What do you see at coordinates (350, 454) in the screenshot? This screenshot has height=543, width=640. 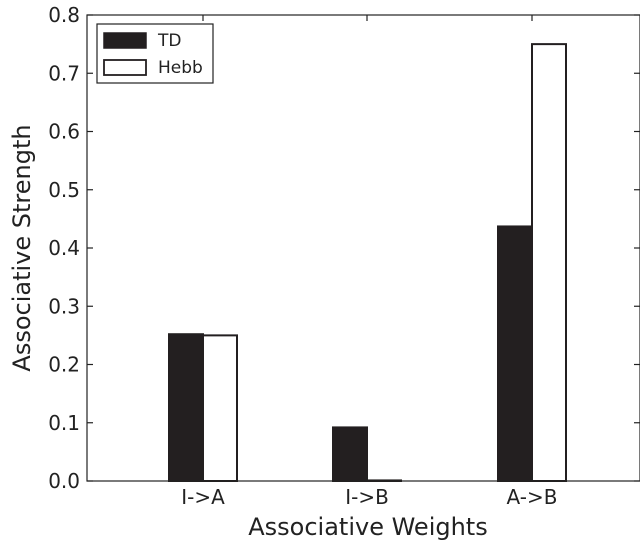 I see `bar-td-i-b` at bounding box center [350, 454].